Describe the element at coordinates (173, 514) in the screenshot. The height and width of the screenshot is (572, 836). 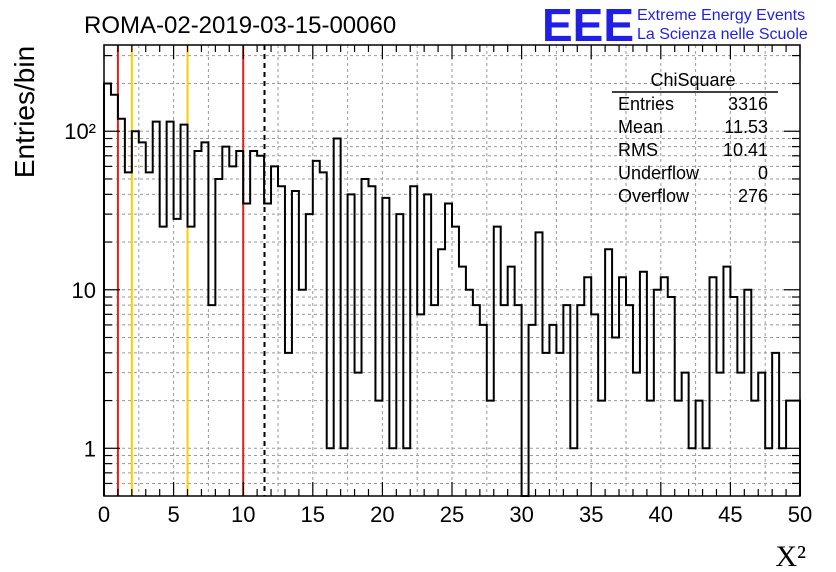
I see `x-tick-label: 5` at that location.